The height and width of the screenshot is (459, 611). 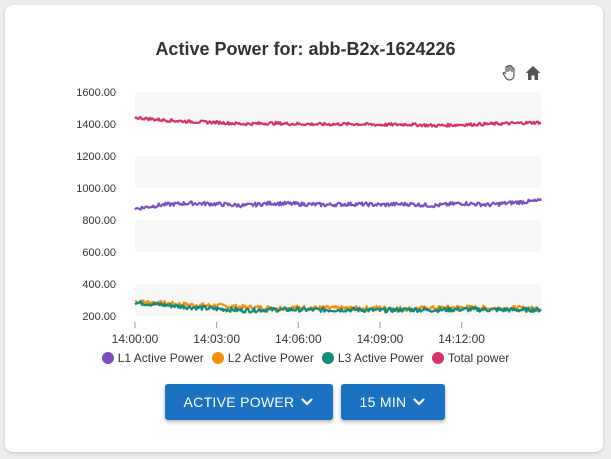 What do you see at coordinates (461, 339) in the screenshot?
I see `x-tick-label: 14:12:00` at bounding box center [461, 339].